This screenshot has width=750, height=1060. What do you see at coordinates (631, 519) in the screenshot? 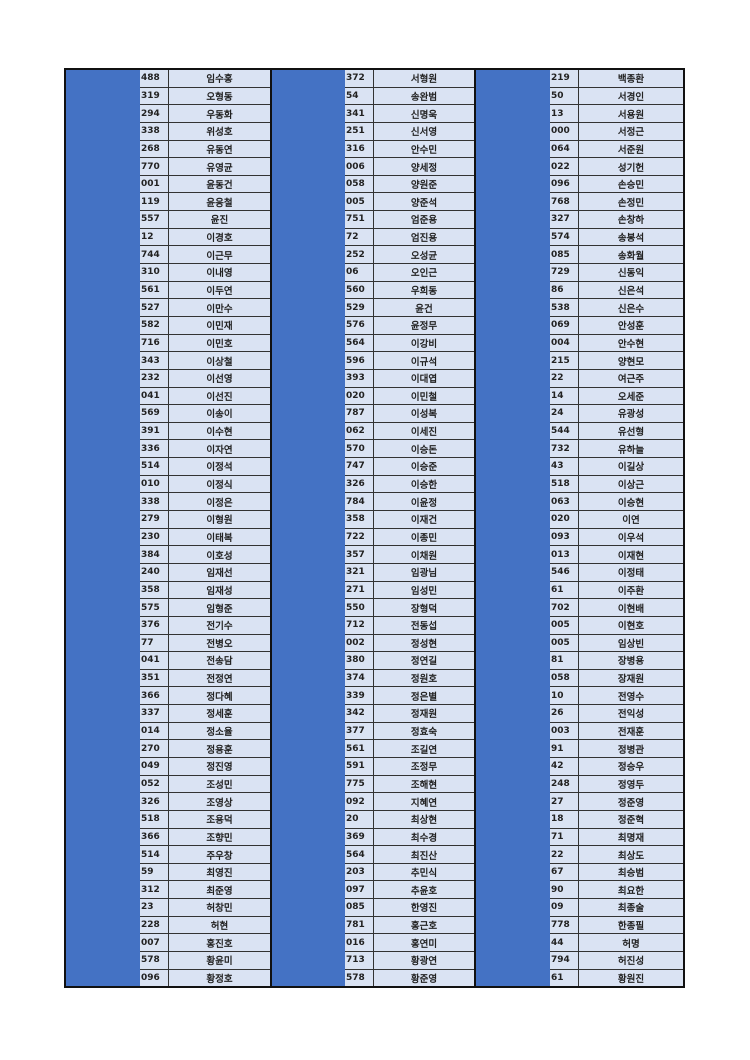
I see `name-cell: 이연` at bounding box center [631, 519].